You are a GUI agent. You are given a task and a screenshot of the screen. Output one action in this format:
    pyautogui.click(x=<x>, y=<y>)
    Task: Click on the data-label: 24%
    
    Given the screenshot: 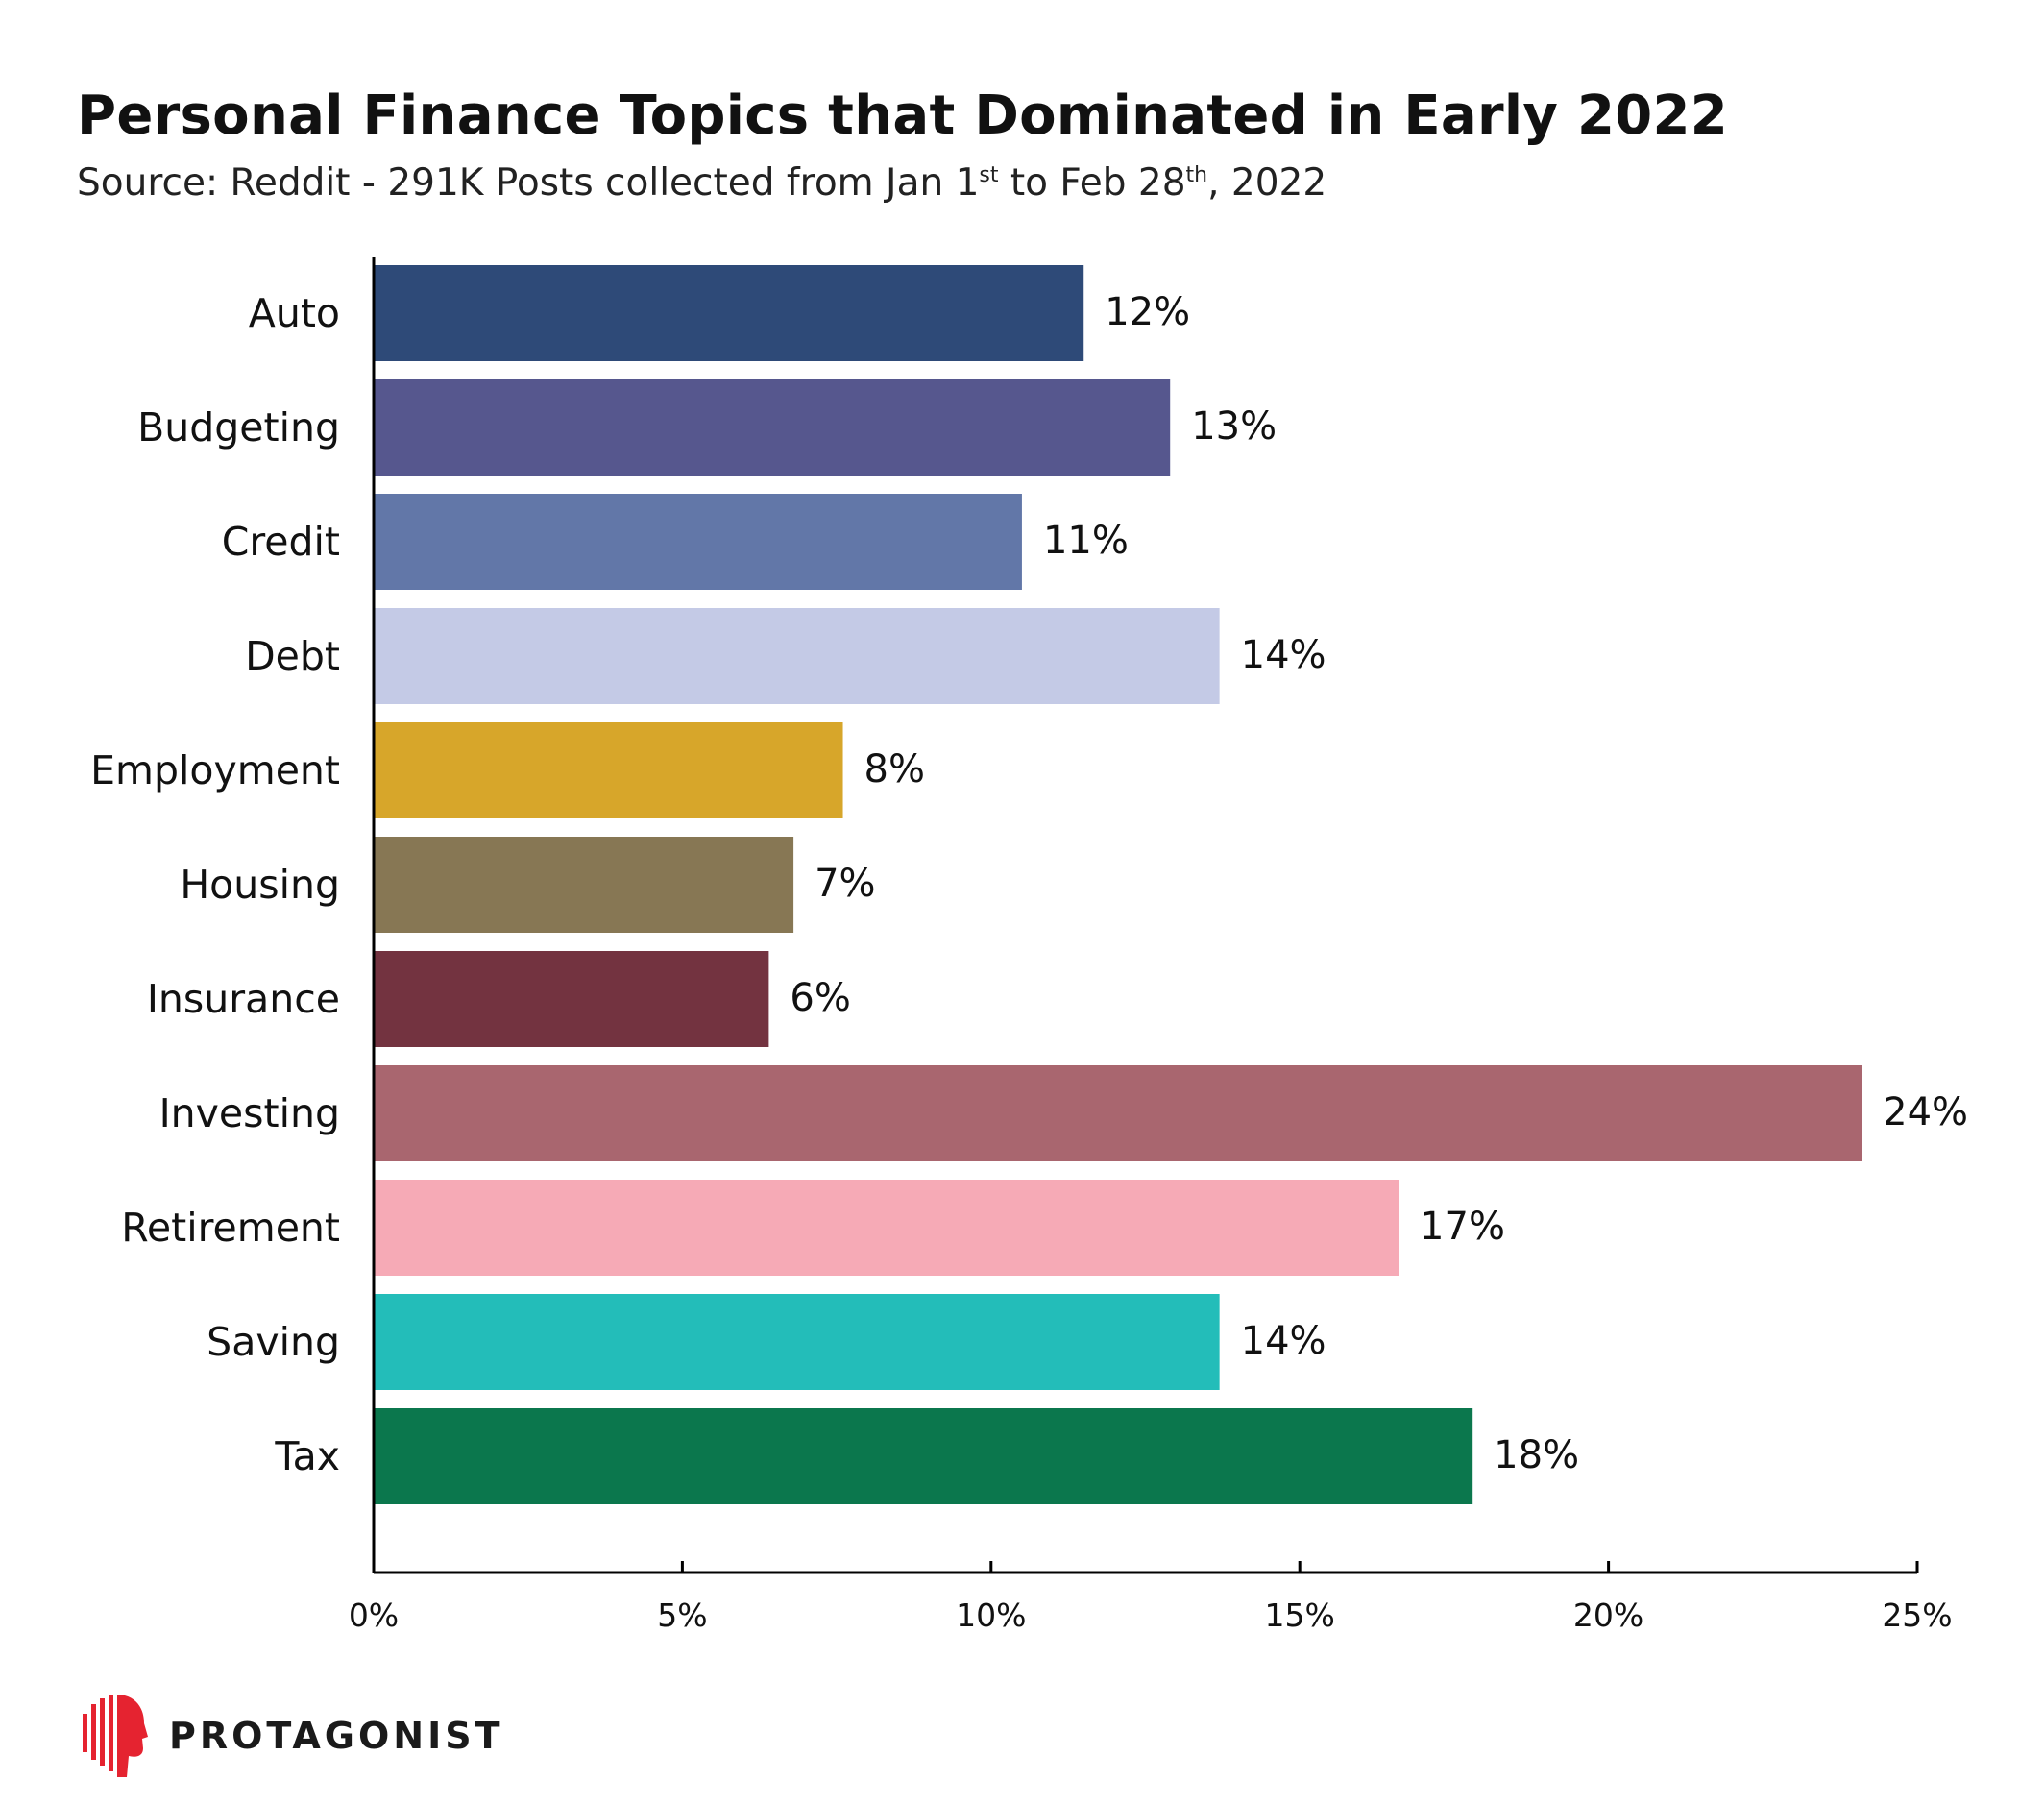 What is the action you would take?
    pyautogui.click(x=1925, y=1112)
    